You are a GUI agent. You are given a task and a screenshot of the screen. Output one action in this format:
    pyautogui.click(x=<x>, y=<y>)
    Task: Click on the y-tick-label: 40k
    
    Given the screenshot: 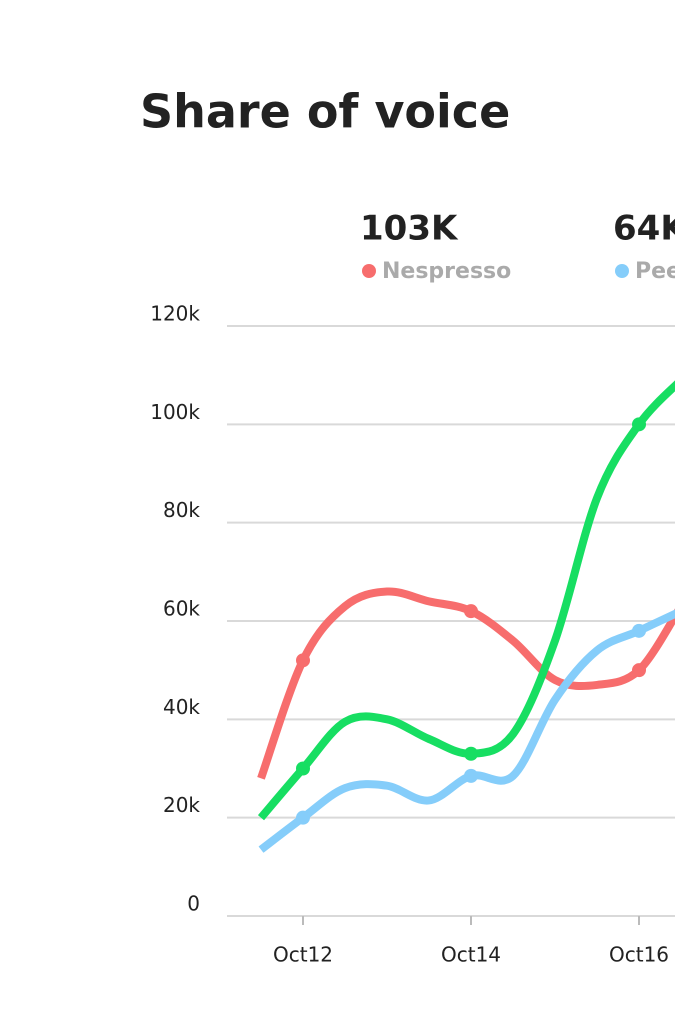 What is the action you would take?
    pyautogui.click(x=181, y=707)
    